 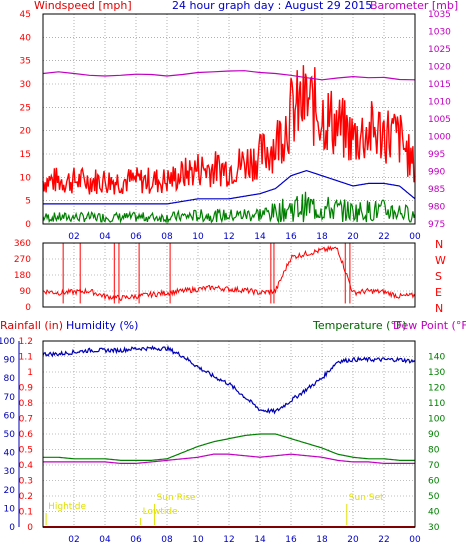 What do you see at coordinates (28, 308) in the screenshot?
I see `direction-tick-label: 0` at bounding box center [28, 308].